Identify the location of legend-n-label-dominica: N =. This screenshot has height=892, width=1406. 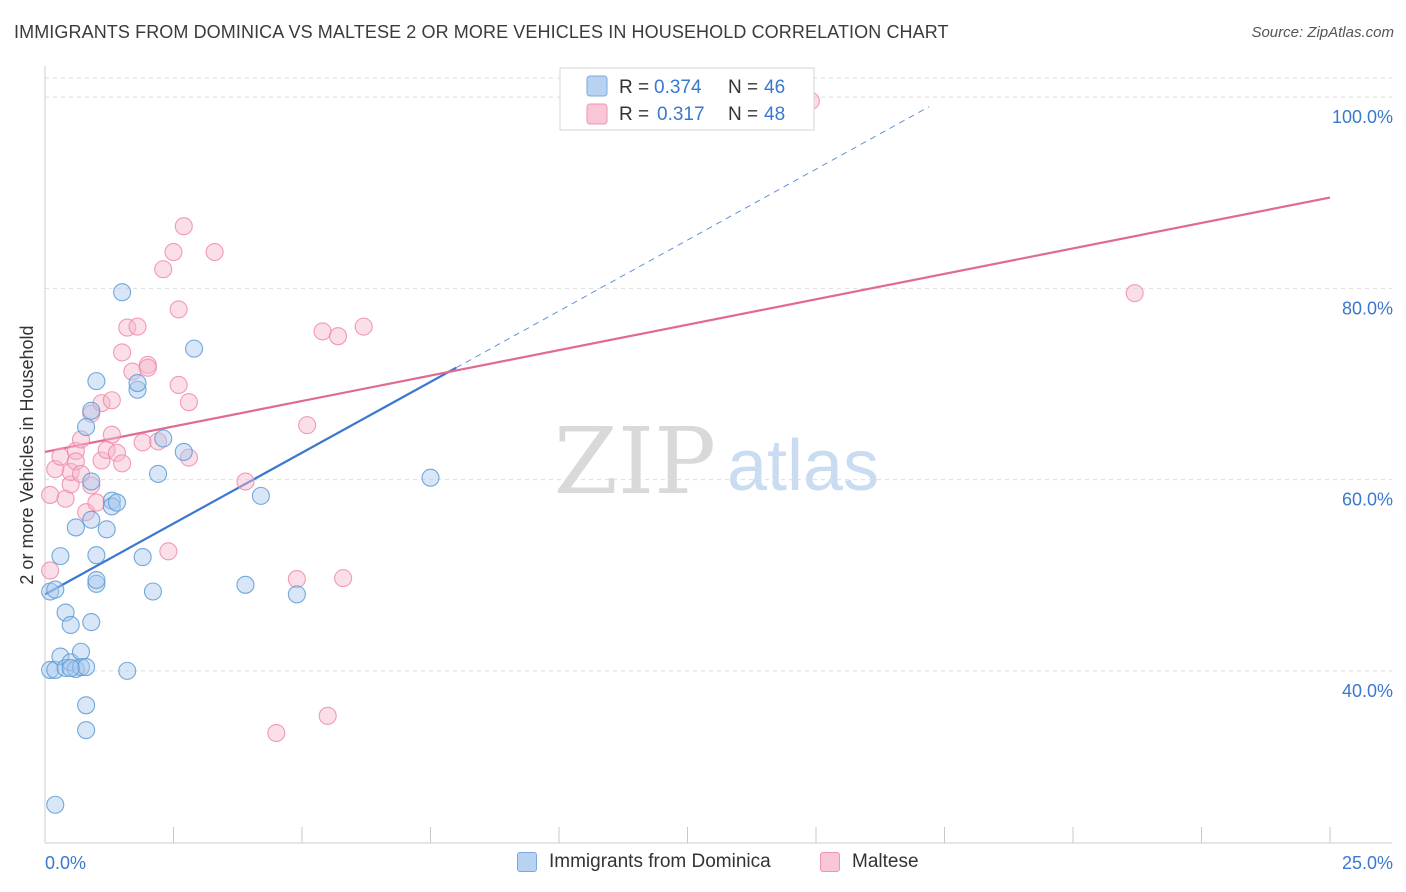
(743, 87).